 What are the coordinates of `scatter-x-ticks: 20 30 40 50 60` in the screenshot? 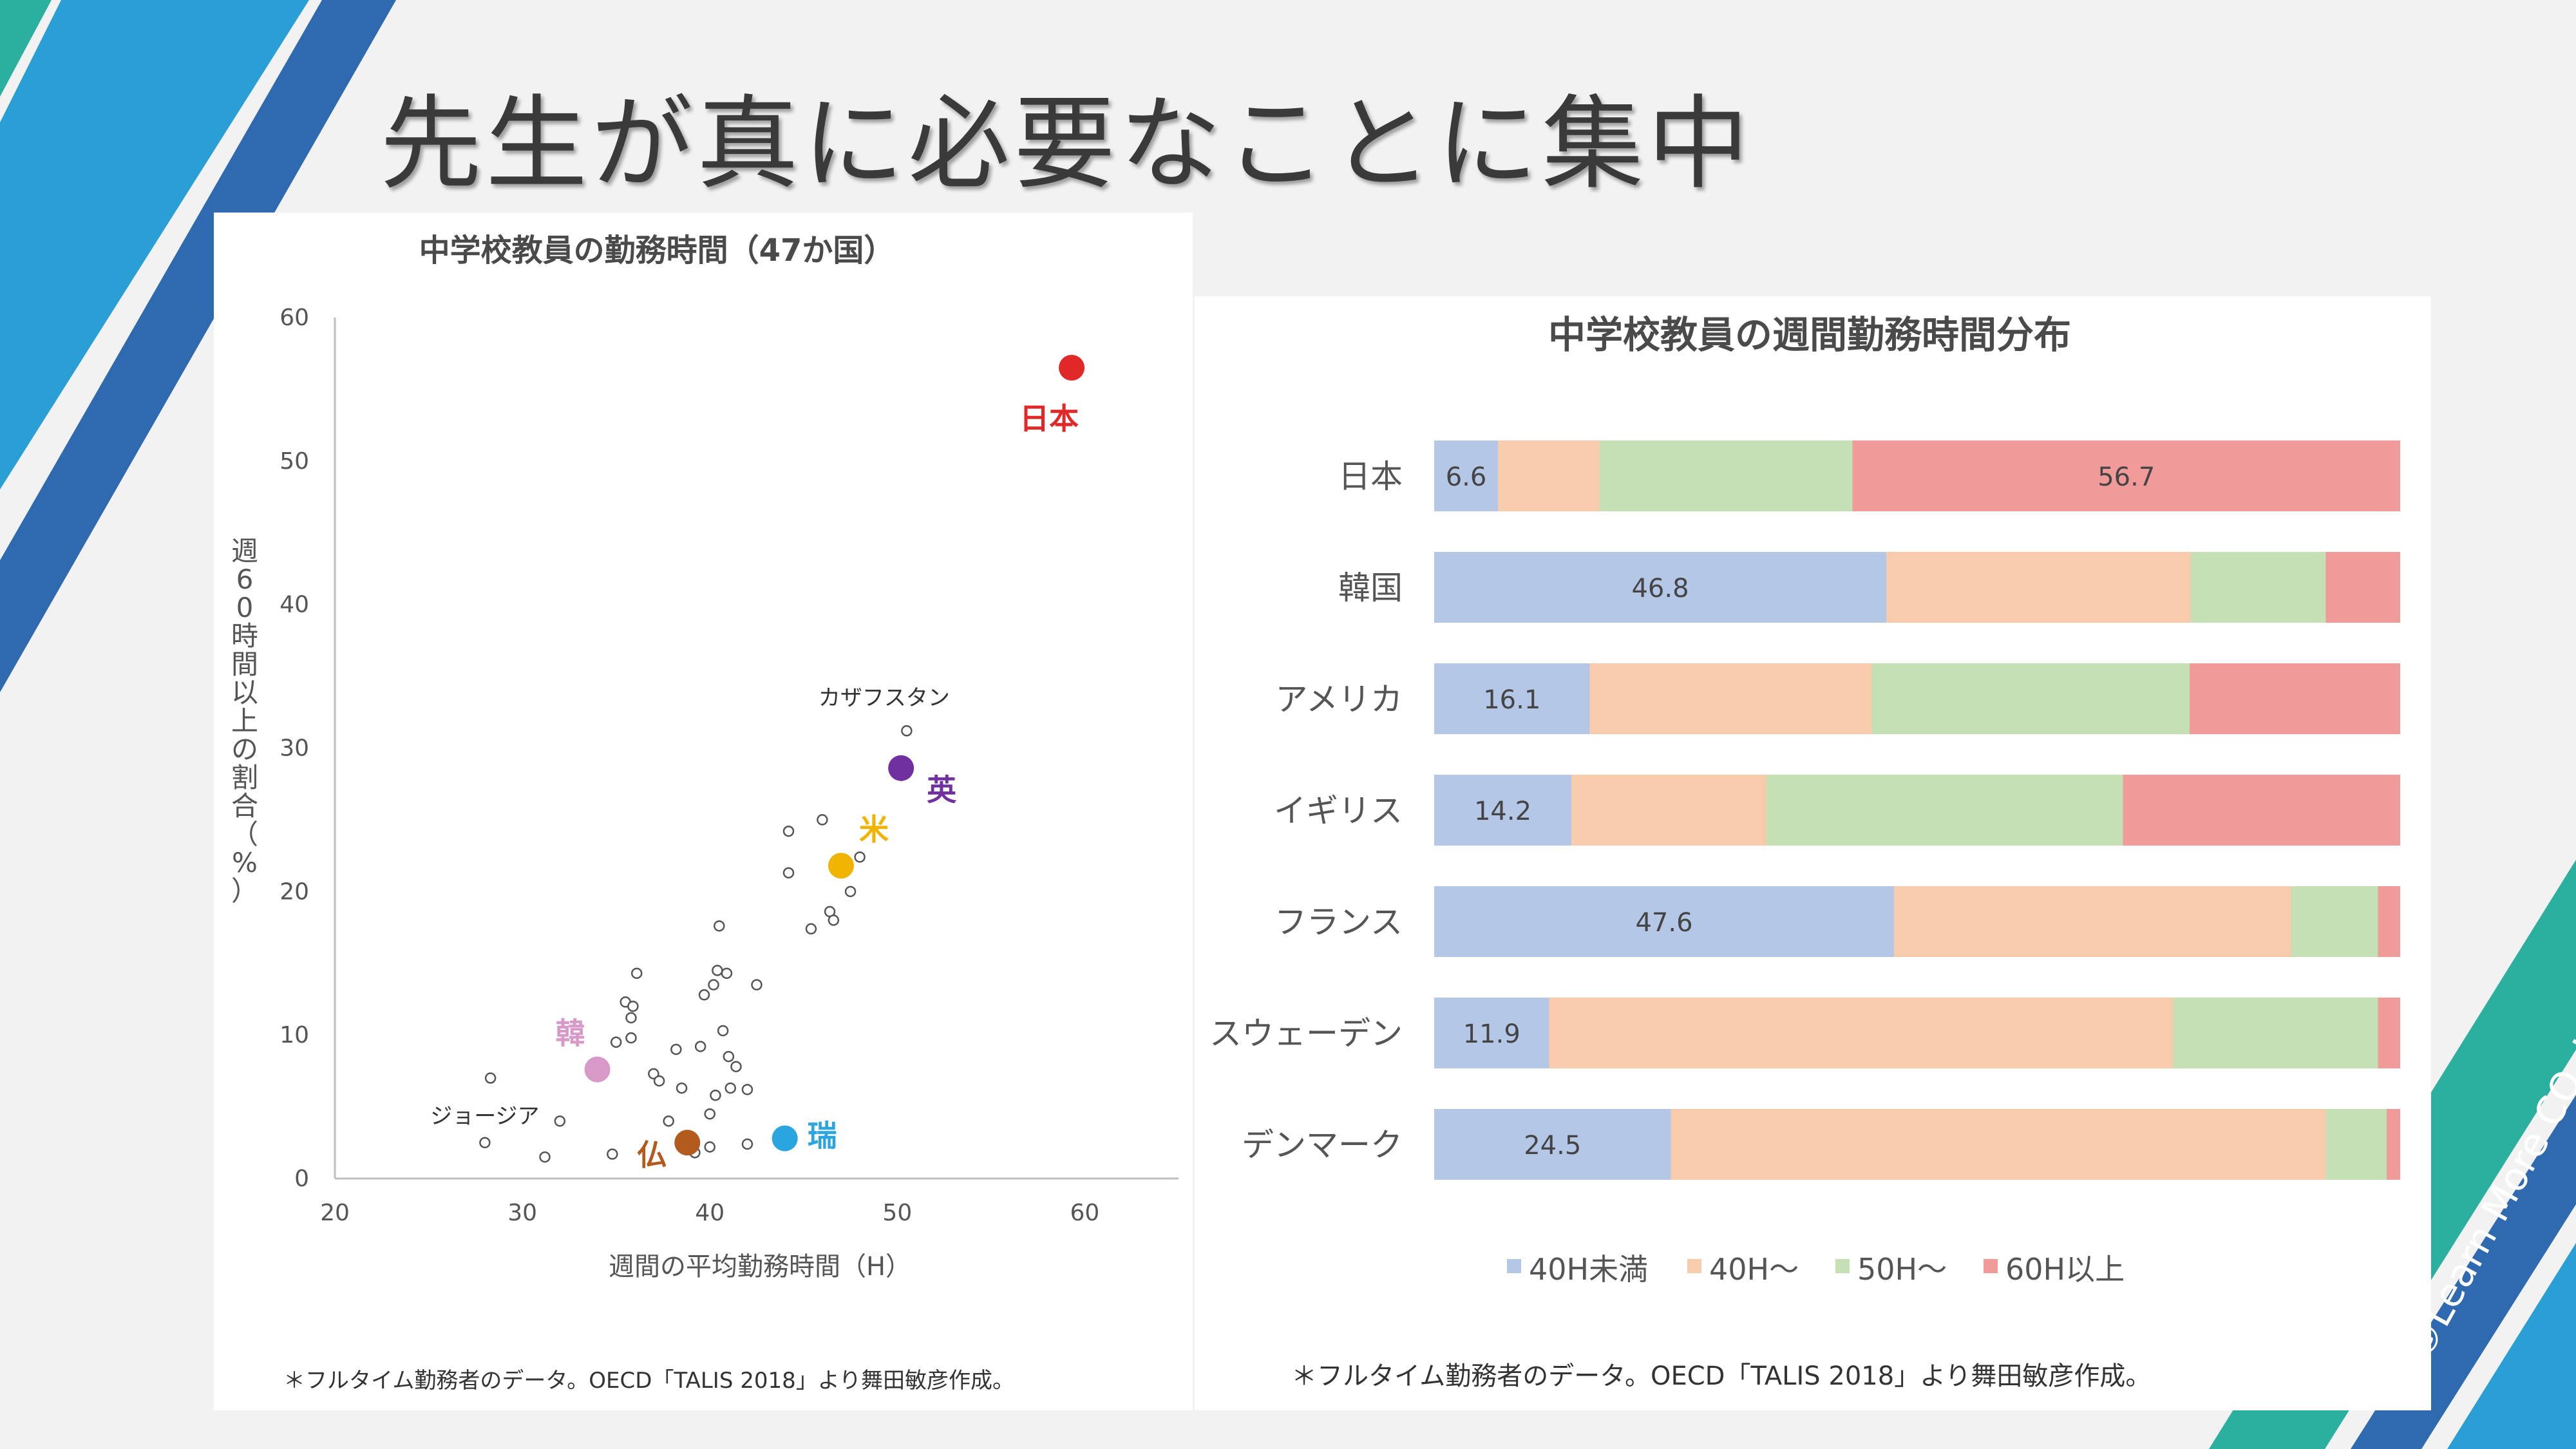 It's located at (710, 1213).